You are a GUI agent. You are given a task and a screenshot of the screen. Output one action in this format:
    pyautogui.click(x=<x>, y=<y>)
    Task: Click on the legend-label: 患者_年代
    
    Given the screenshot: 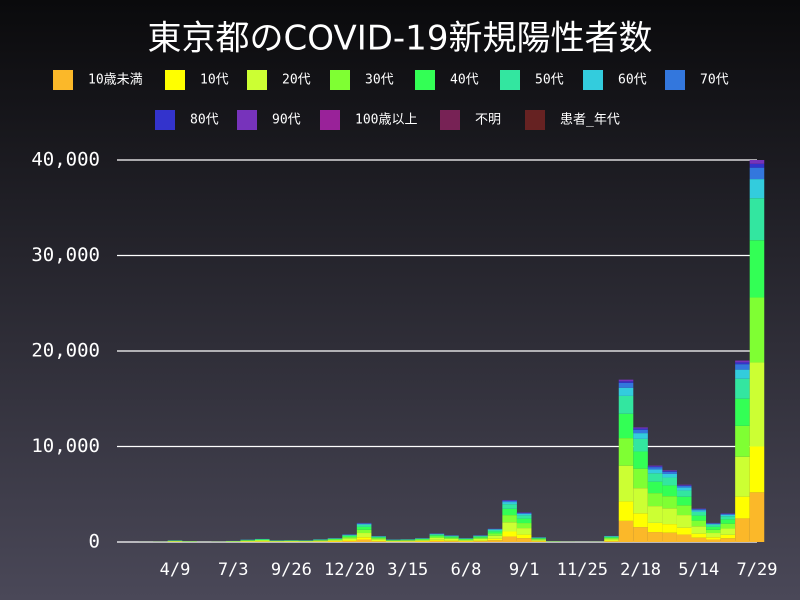 What is the action you would take?
    pyautogui.click(x=590, y=120)
    